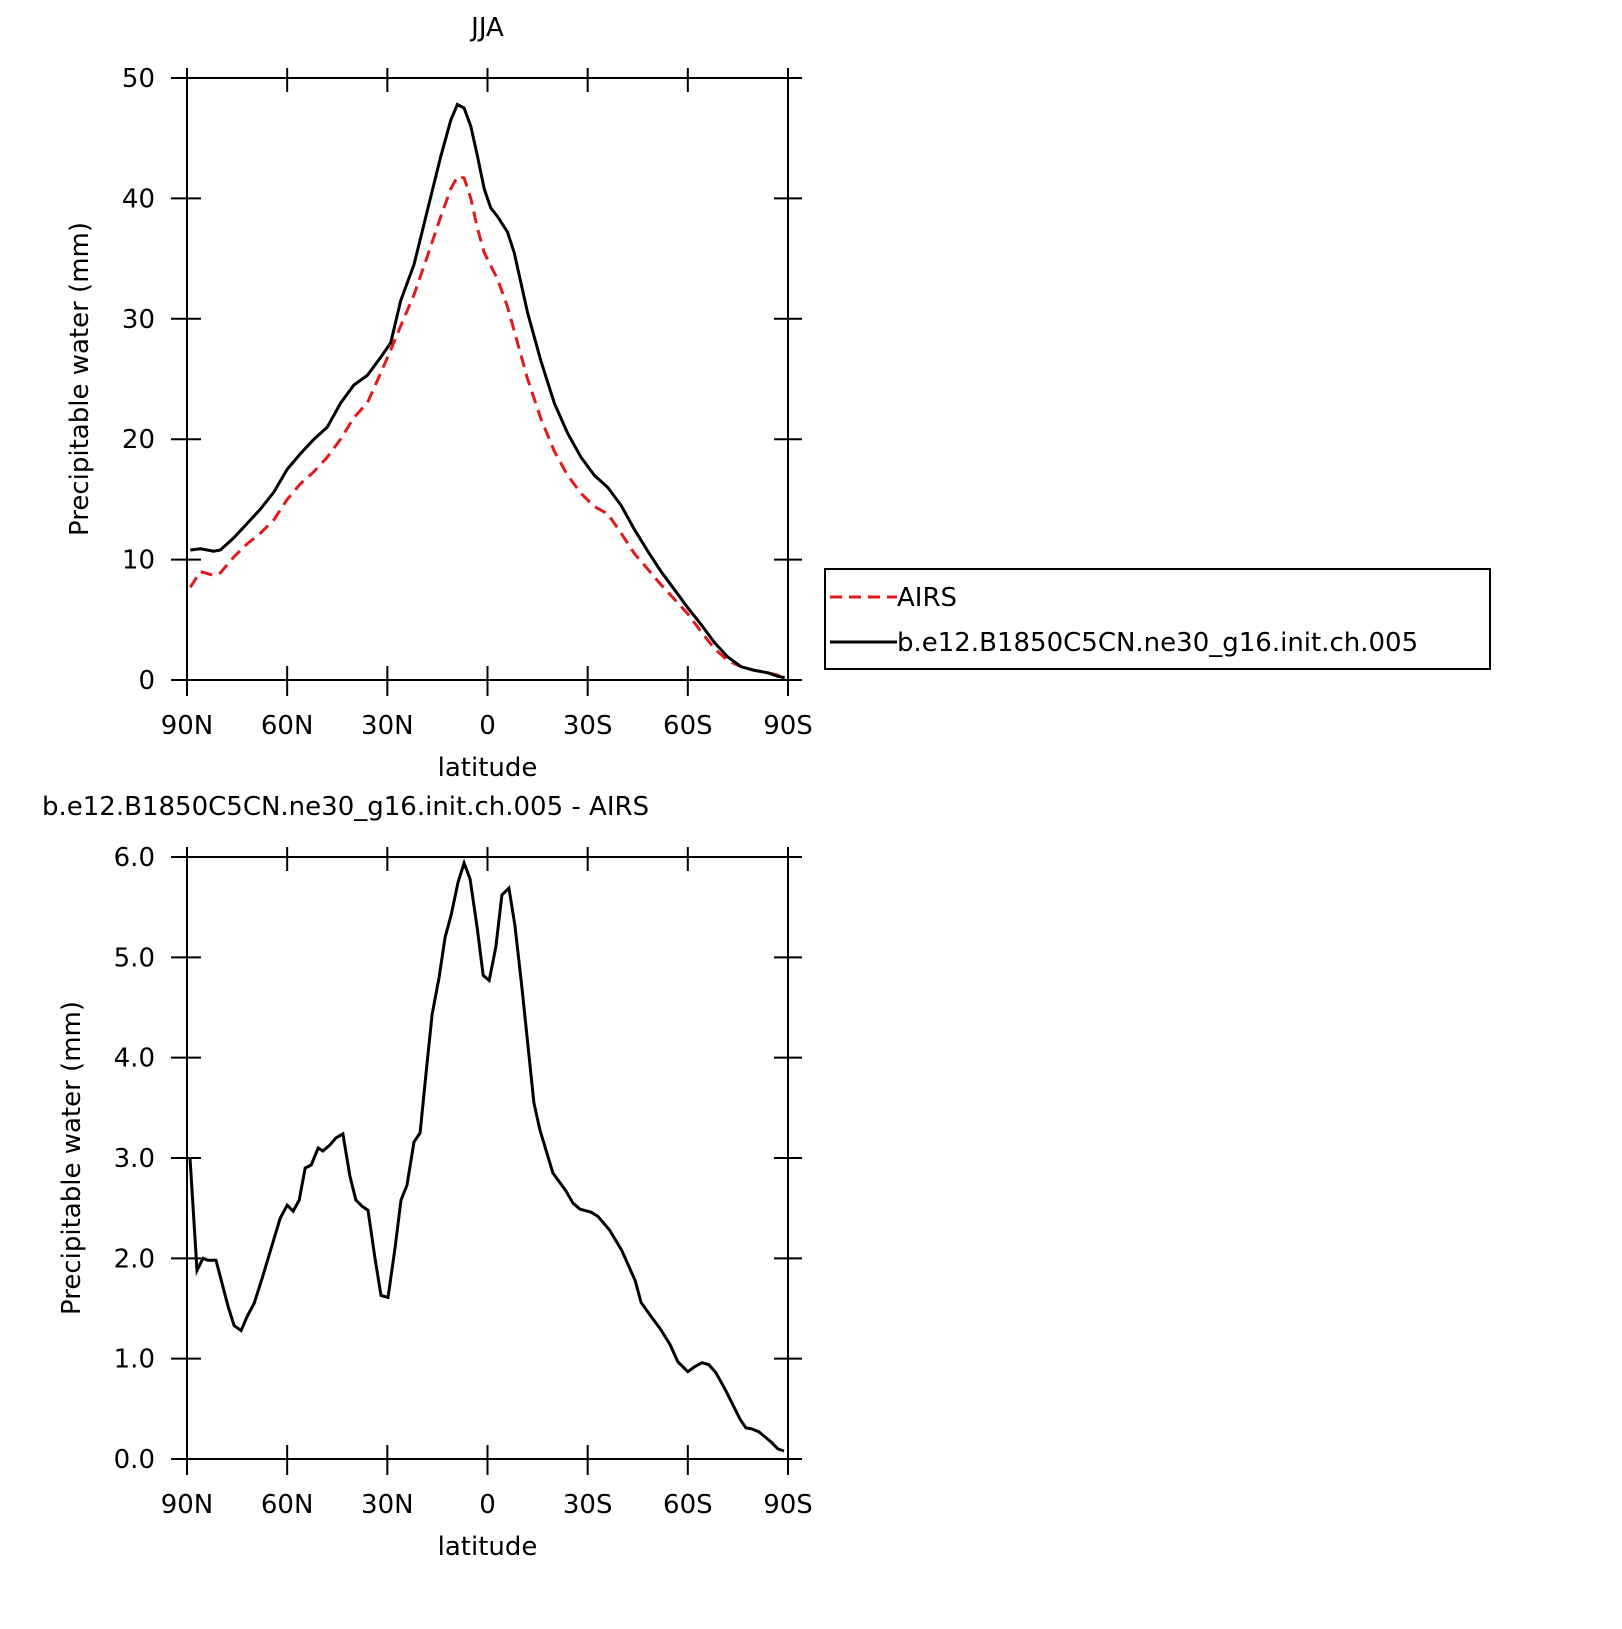  I want to click on y-tick-label: 30, so click(138, 320).